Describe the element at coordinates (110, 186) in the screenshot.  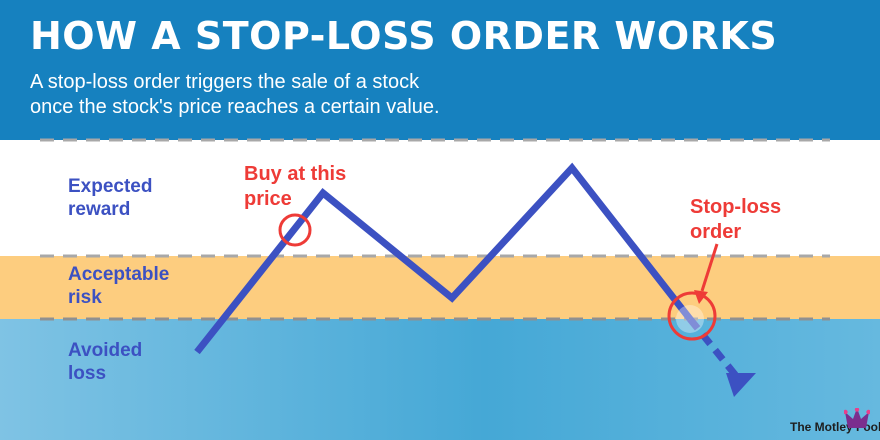
I see `expected-reward-line-1: Expected` at that location.